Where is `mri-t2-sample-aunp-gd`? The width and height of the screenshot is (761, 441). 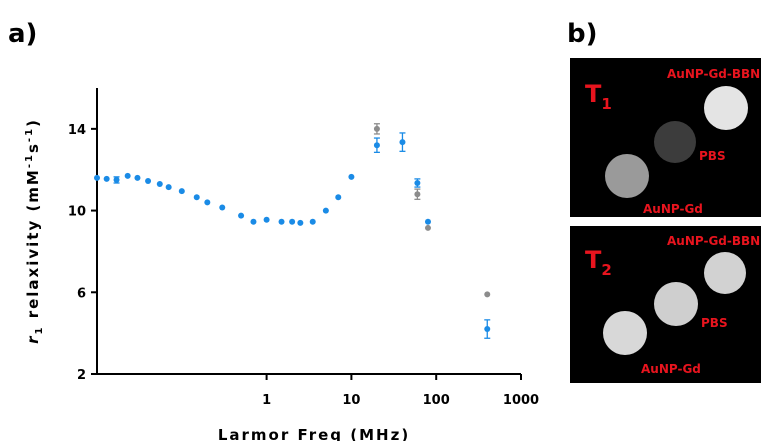 mri-t2-sample-aunp-gd is located at coordinates (625, 333).